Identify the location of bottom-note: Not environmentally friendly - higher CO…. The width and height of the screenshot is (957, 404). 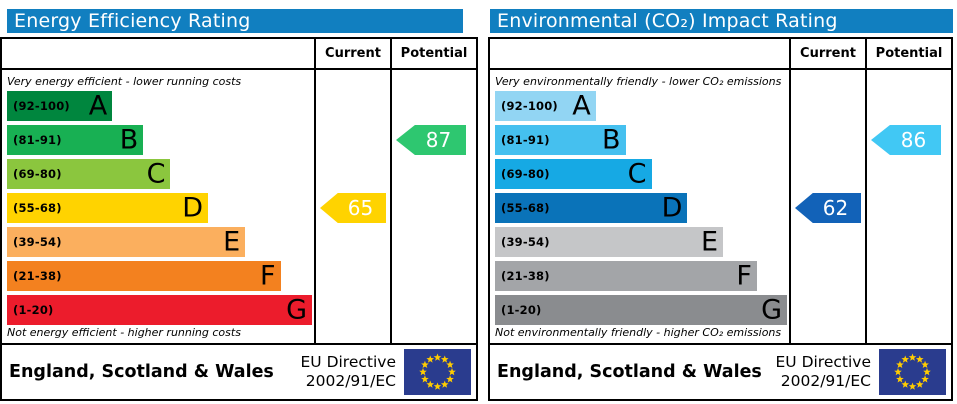
(638, 332).